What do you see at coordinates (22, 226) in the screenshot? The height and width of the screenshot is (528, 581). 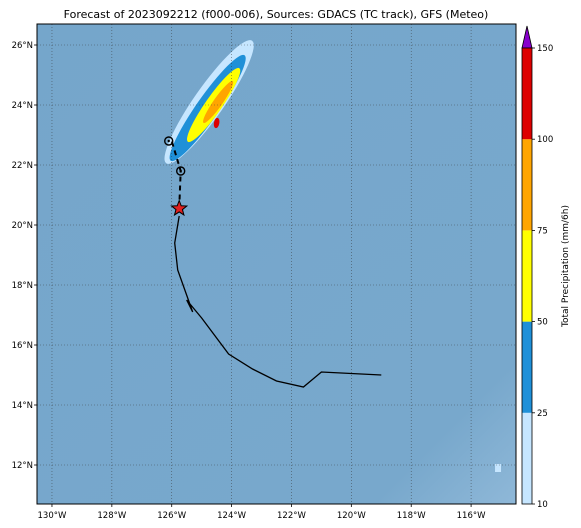 I see `y-tick-label: 20°N` at bounding box center [22, 226].